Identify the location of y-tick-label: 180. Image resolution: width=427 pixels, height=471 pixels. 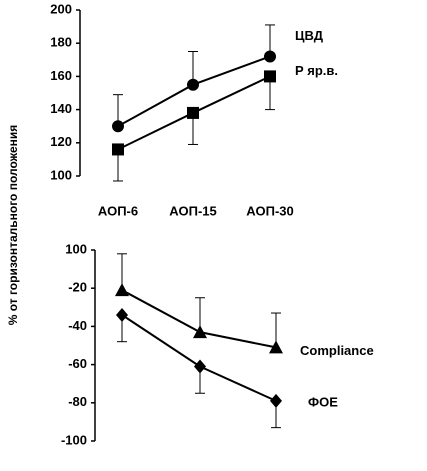
(61, 42).